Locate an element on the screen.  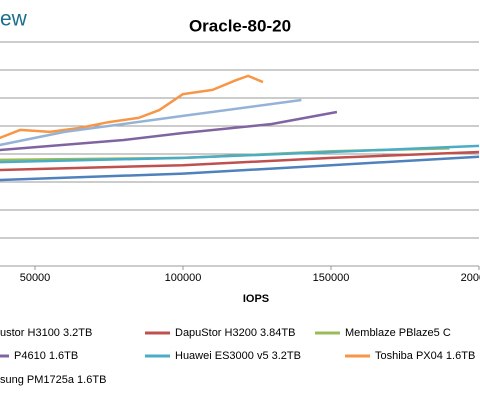
logo: ew is located at coordinates (14, 19).